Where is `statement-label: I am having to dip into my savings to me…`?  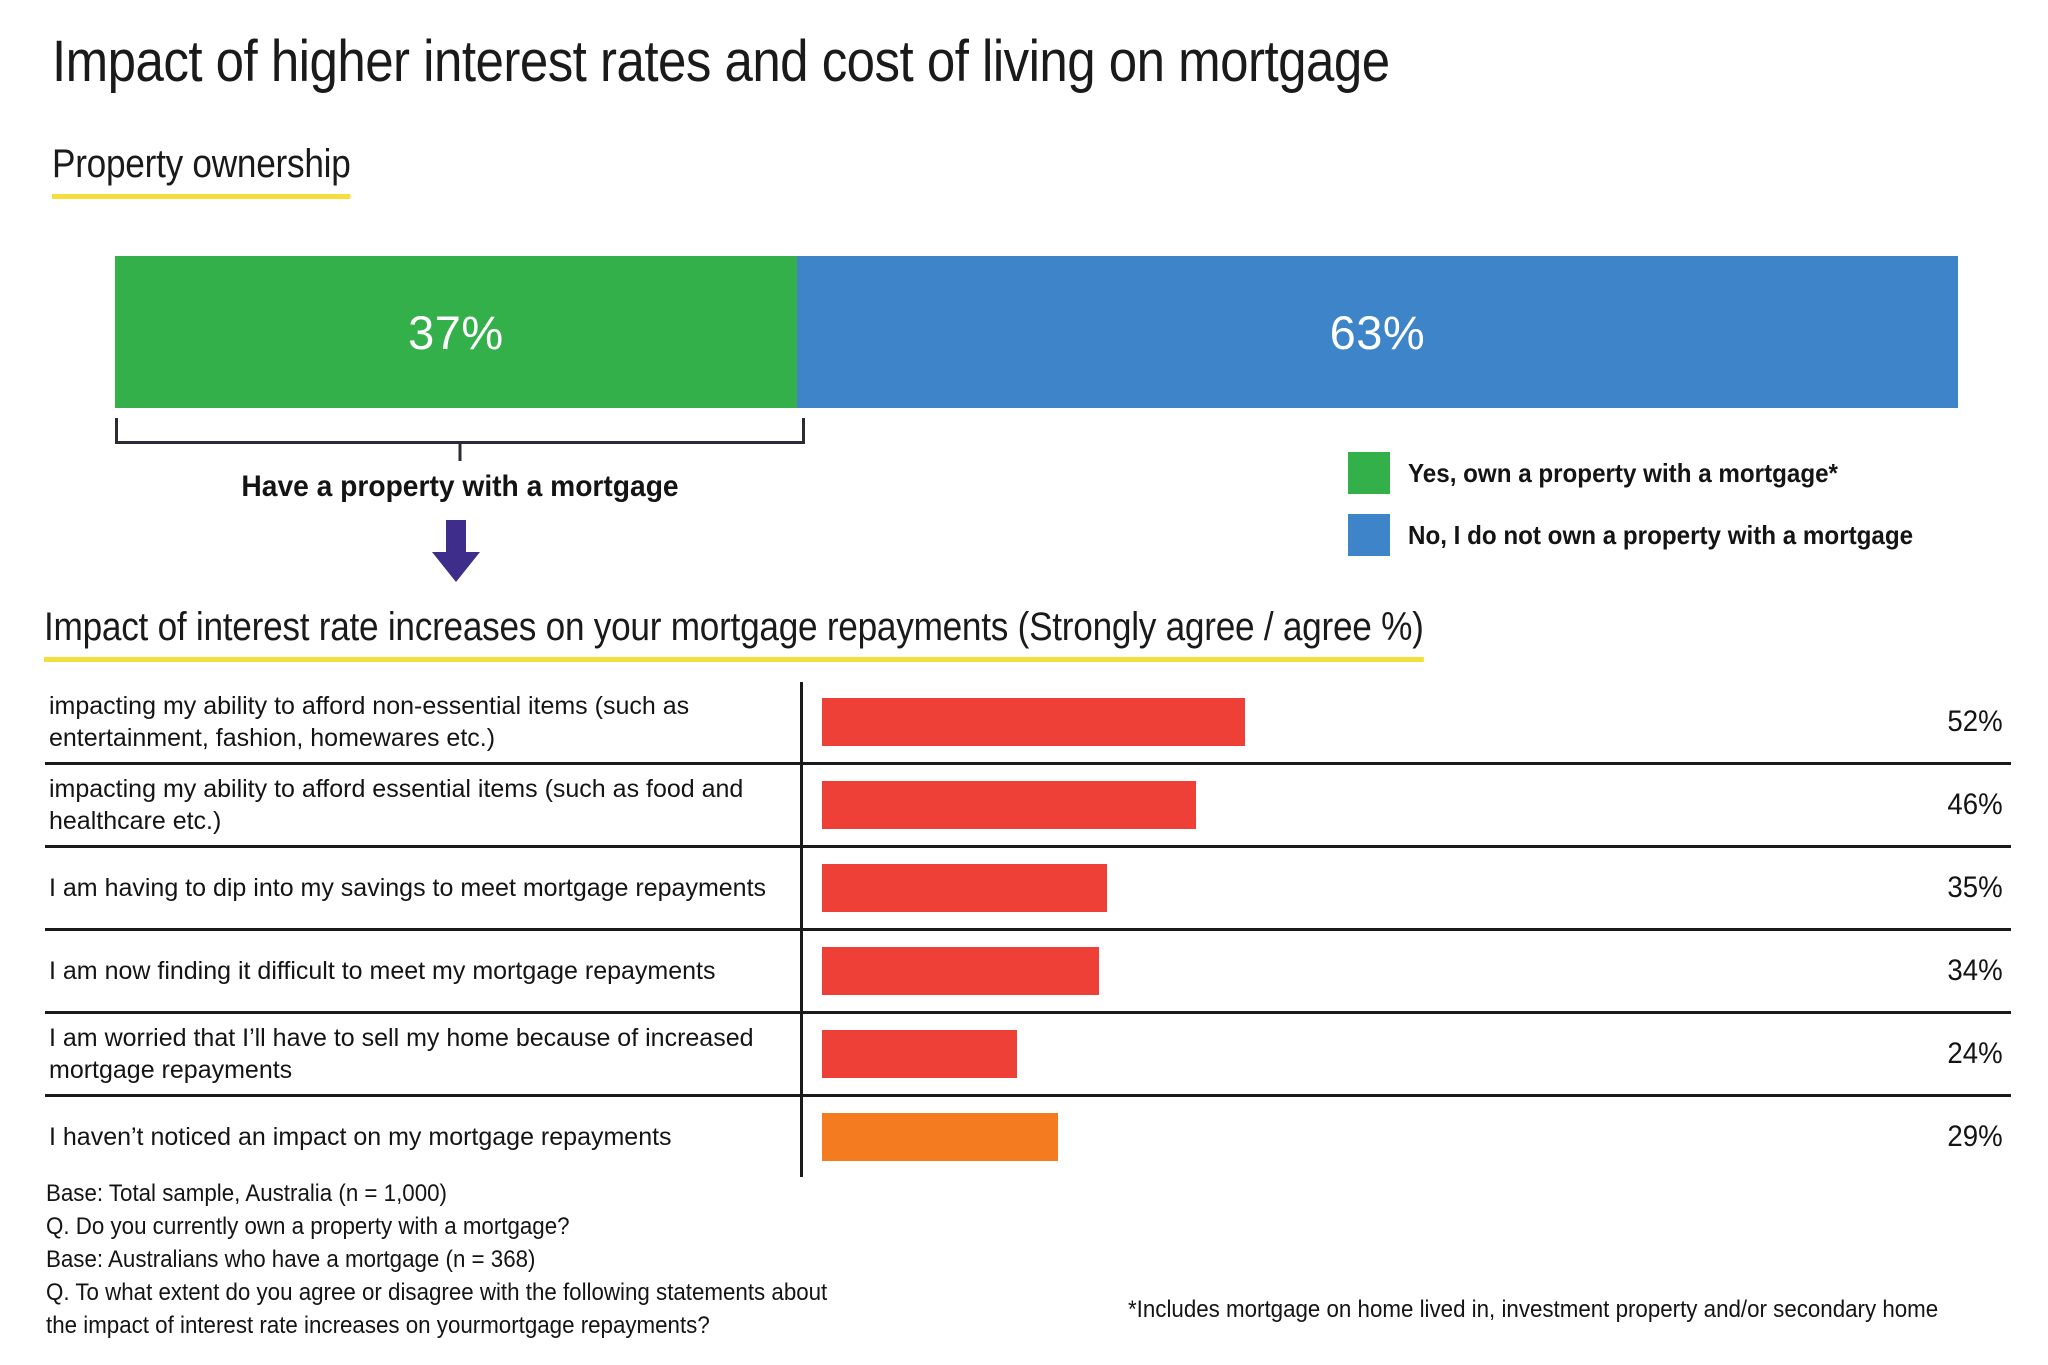
statement-label: I am having to dip into my savings to me… is located at coordinates (408, 888).